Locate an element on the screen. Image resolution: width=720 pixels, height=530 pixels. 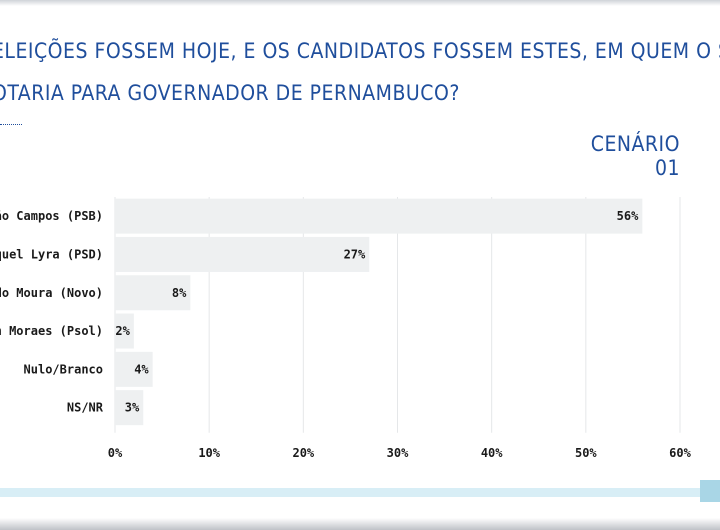
top-frame-edge is located at coordinates (360, 3).